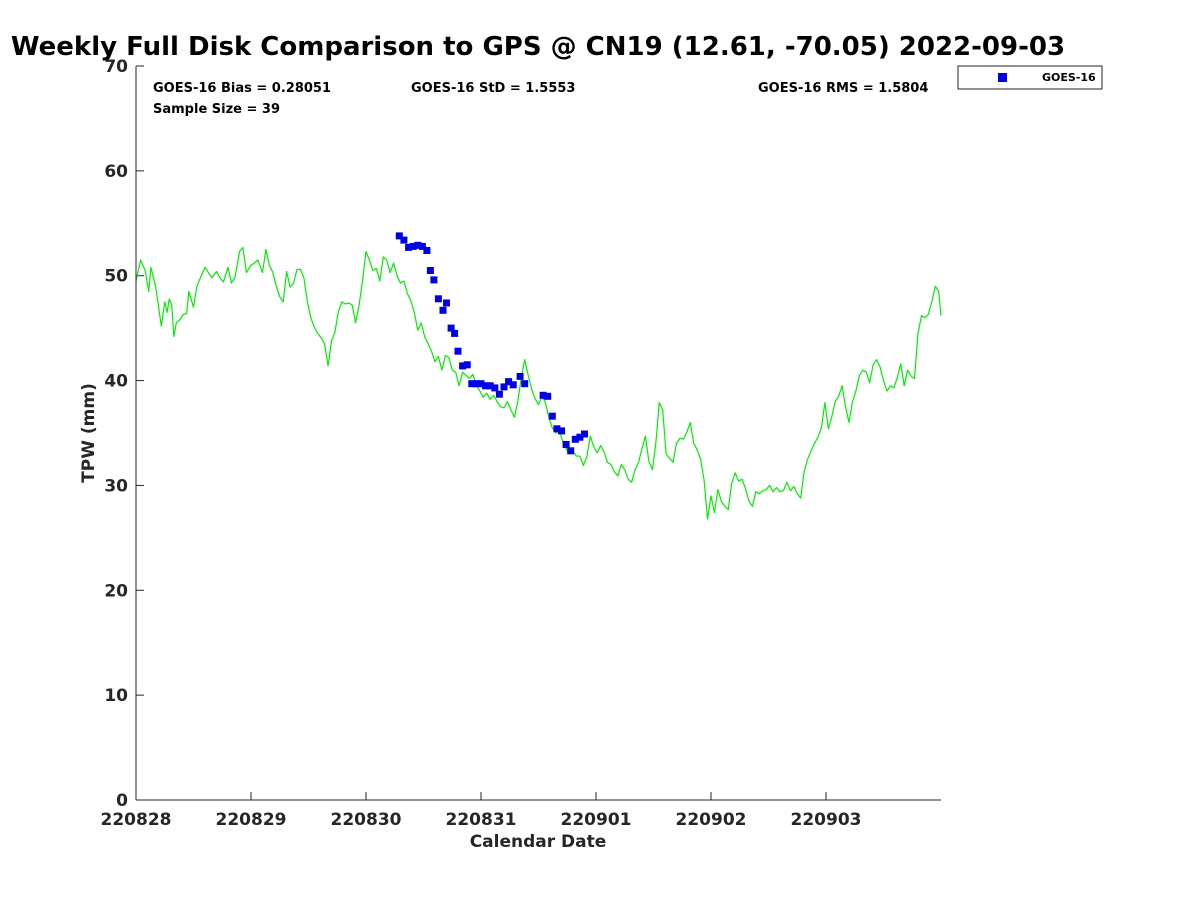 This screenshot has height=900, width=1200. Describe the element at coordinates (116, 172) in the screenshot. I see `y-tick-label: 60` at that location.